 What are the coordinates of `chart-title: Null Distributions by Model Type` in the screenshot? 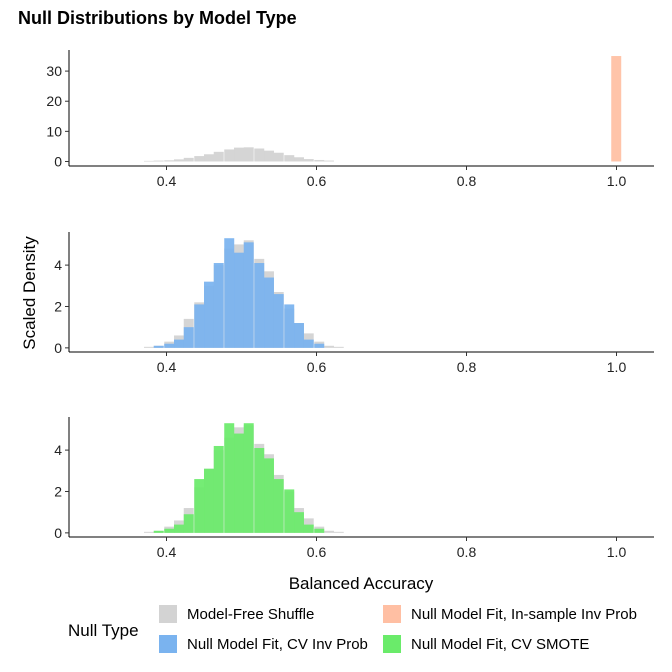 It's located at (157, 18).